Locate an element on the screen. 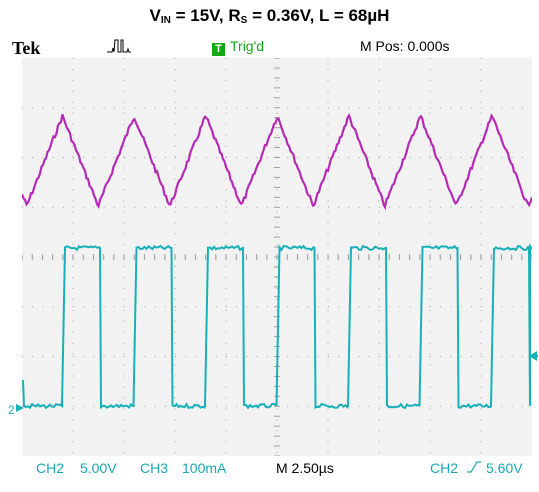  trigger-badge: T is located at coordinates (218, 49).